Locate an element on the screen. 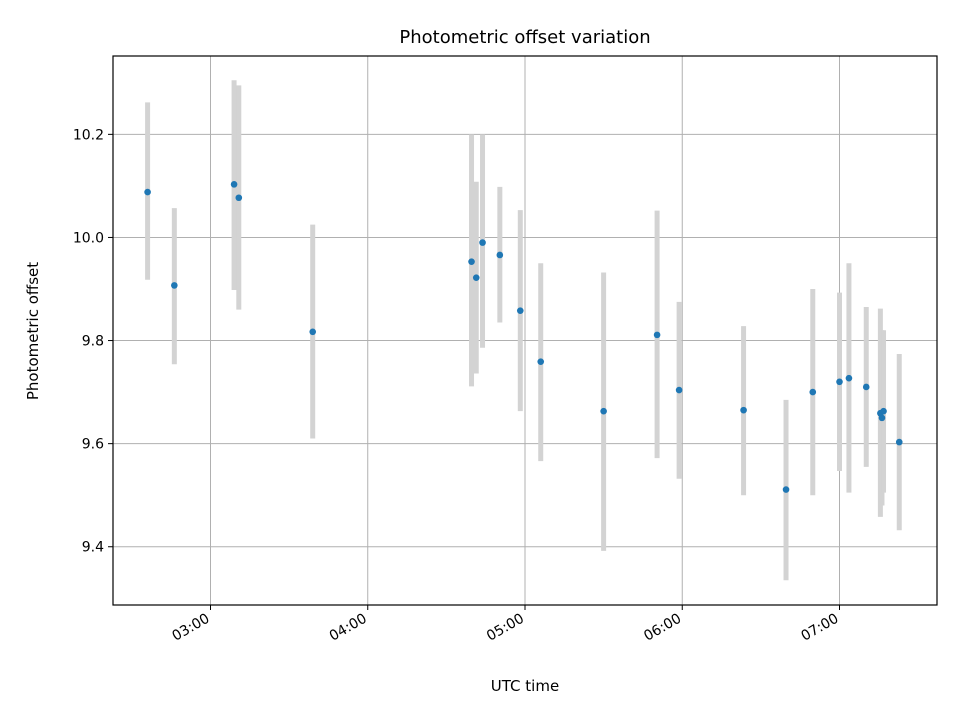 The width and height of the screenshot is (960, 720). y-tick-label-4: 10.2 is located at coordinates (88, 135).